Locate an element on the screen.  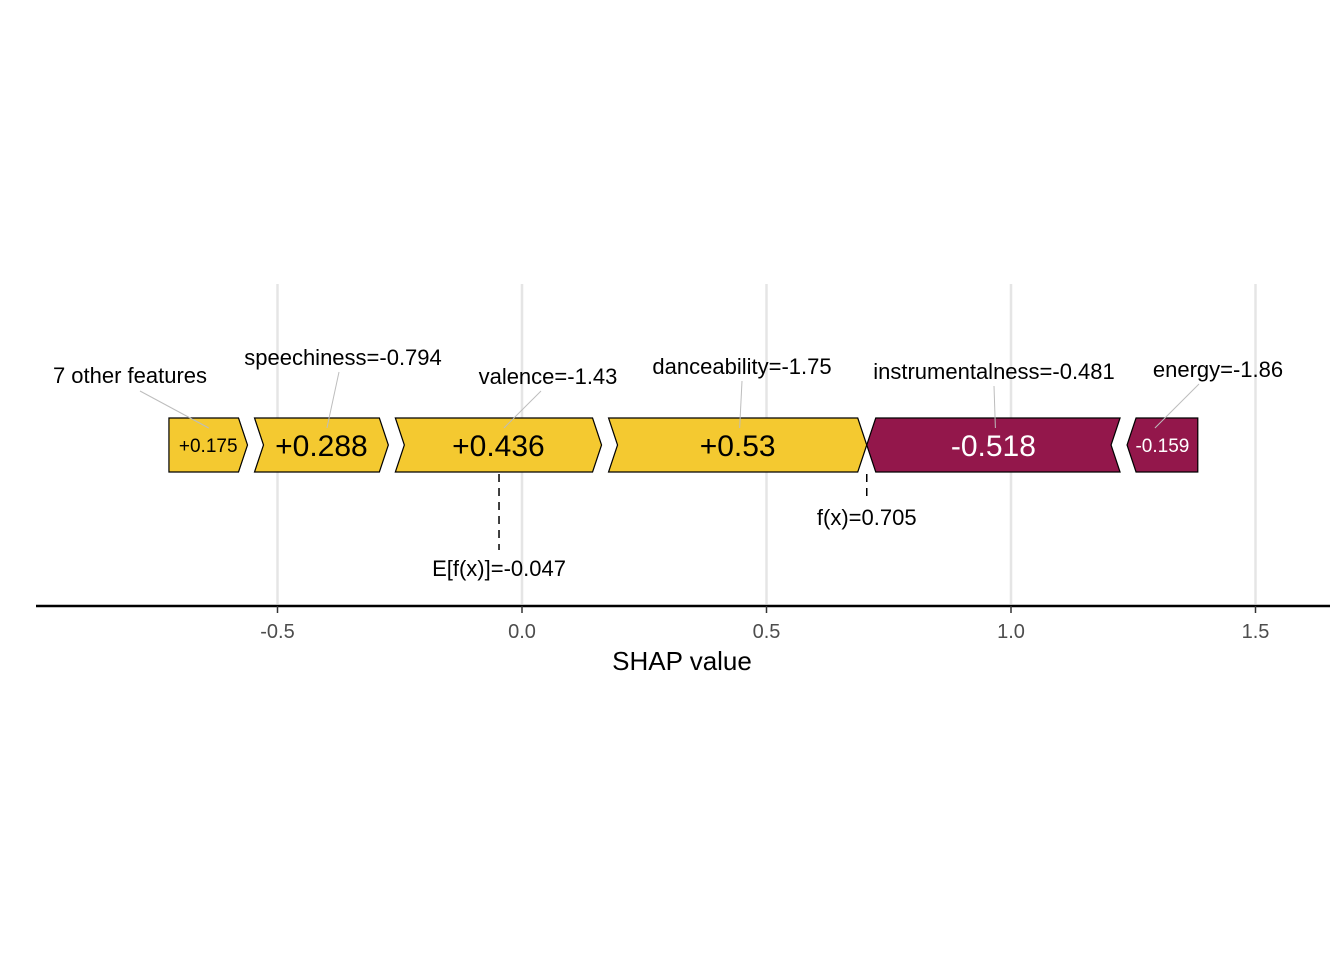
x-tick-label: 0.5 is located at coordinates (767, 632).